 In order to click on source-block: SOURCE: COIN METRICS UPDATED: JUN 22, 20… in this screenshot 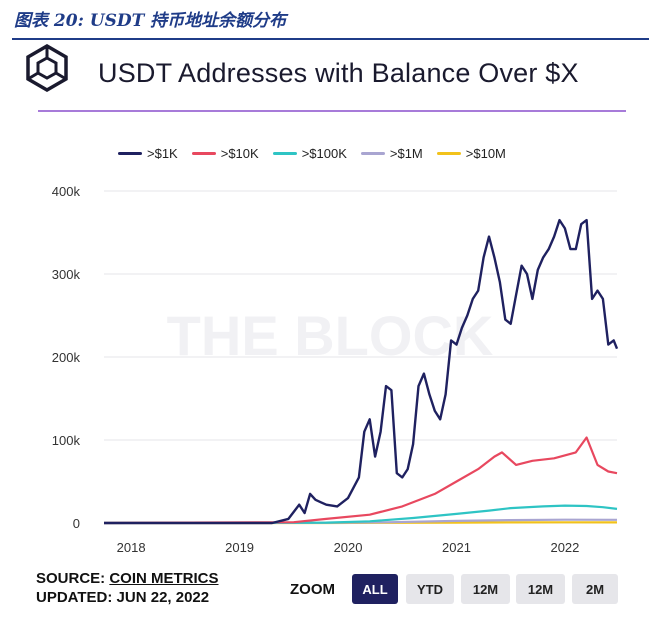, I will do `click(127, 588)`.